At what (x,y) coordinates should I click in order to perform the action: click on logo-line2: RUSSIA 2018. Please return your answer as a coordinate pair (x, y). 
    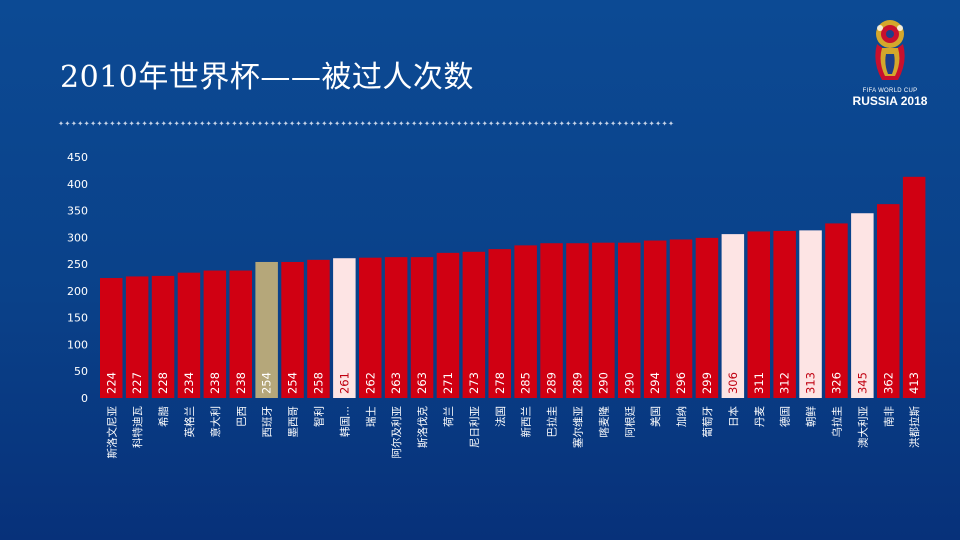
    Looking at the image, I should click on (890, 101).